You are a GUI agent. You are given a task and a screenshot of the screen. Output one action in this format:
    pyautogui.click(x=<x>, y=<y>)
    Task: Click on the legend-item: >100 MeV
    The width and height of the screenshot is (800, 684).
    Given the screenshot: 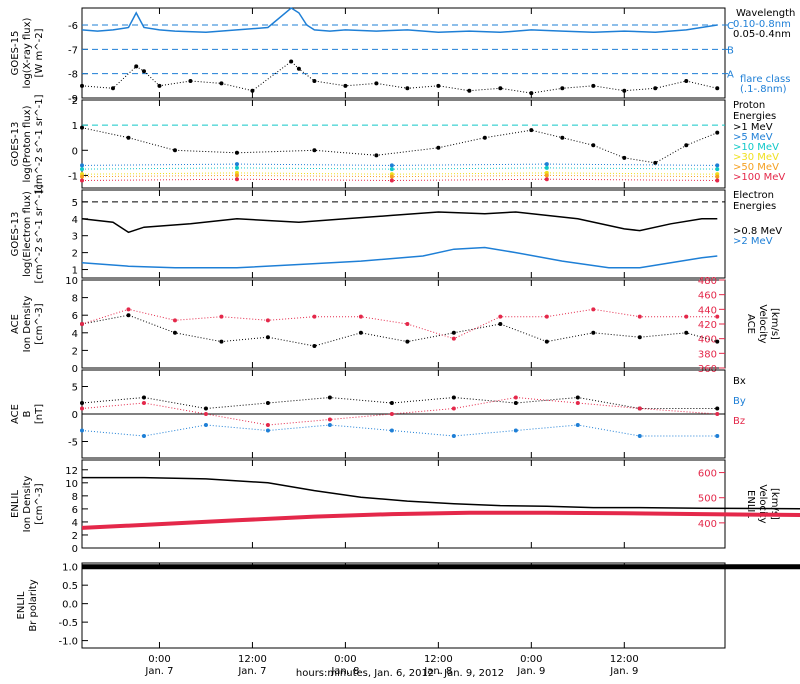 What is the action you would take?
    pyautogui.click(x=759, y=177)
    